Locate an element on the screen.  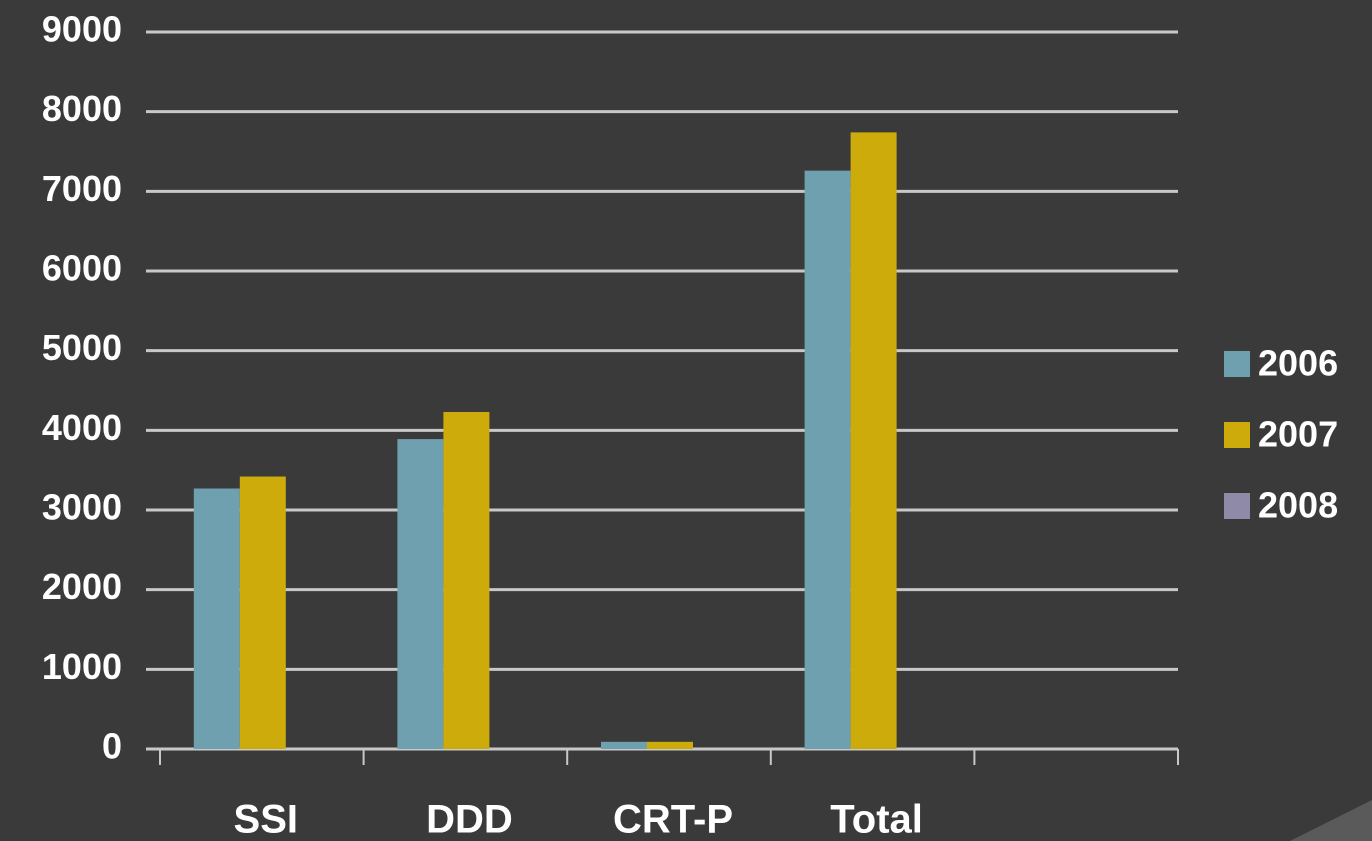
y-tick-label: 5000 is located at coordinates (82, 347).